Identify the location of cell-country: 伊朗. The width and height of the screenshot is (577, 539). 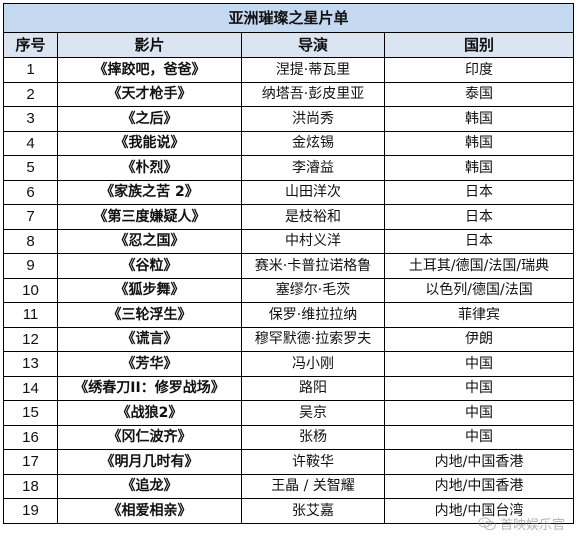
(479, 339).